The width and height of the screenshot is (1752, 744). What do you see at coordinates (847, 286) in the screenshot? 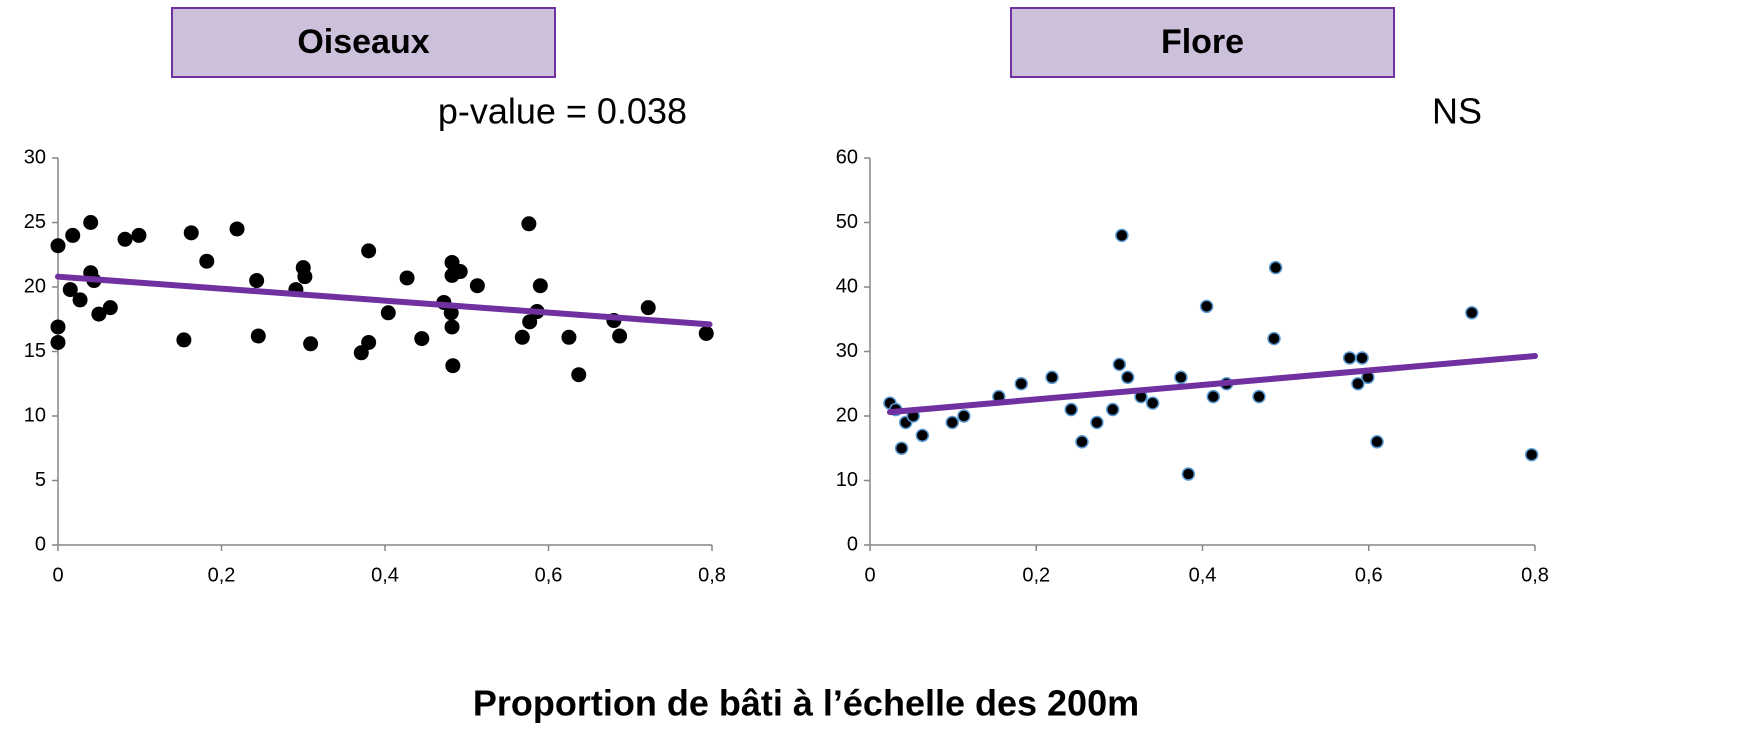
I see `y-tick-label: 40` at bounding box center [847, 286].